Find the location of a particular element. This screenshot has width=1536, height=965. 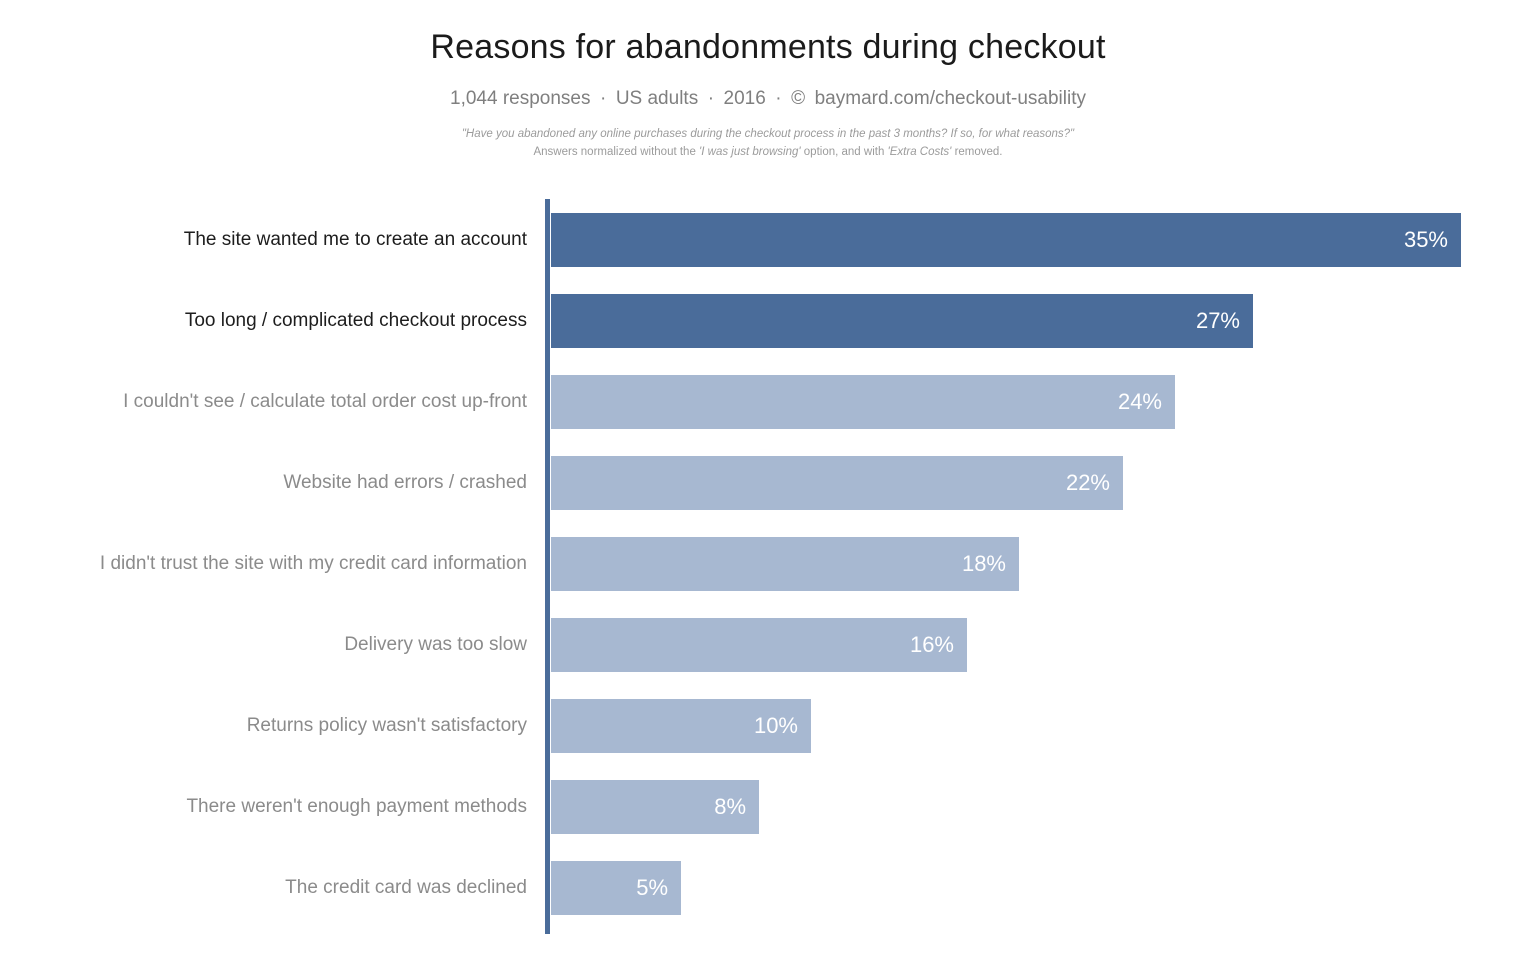

bar-row: Delivery was too slow 16% is located at coordinates (768, 644).